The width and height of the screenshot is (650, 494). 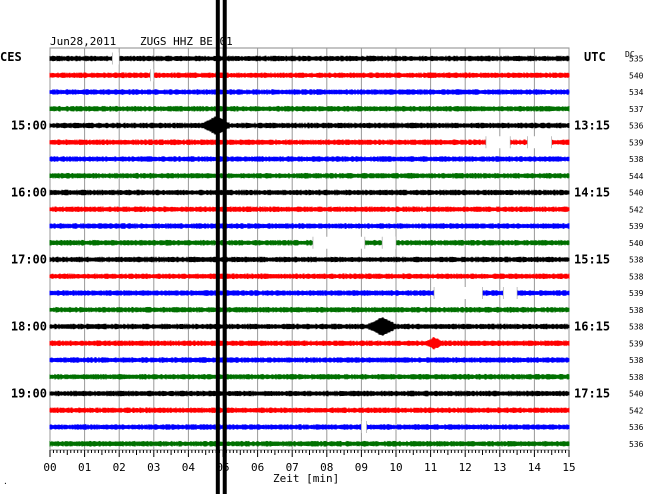 I want to click on right-time-label: 13:15, so click(x=592, y=126).